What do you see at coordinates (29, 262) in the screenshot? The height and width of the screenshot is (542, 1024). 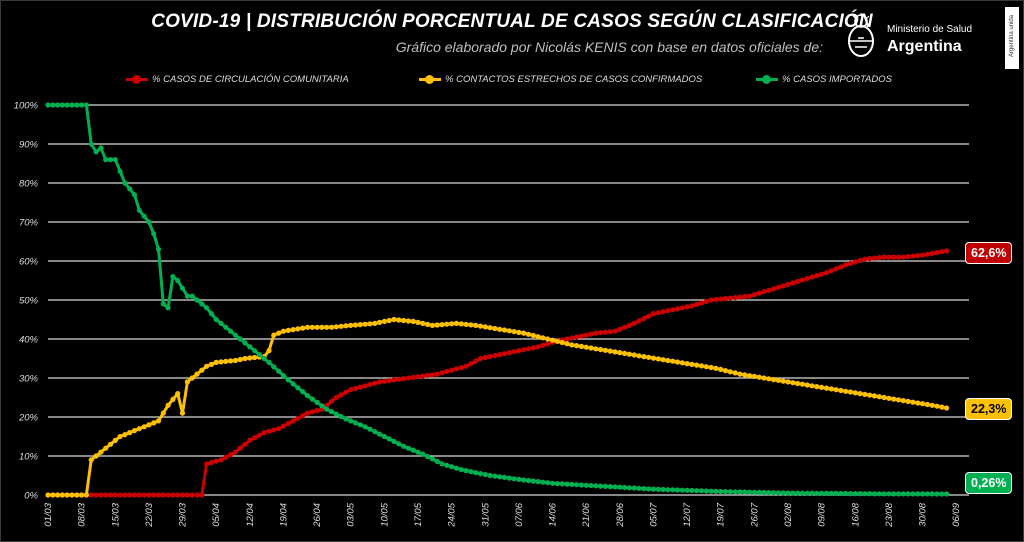 I see `y-tick-label: 60%` at bounding box center [29, 262].